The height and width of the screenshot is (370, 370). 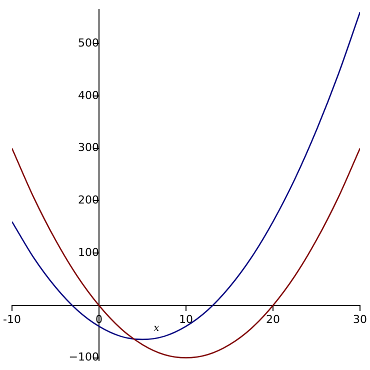 What do you see at coordinates (88, 147) in the screenshot?
I see `y-tick-label: 300` at bounding box center [88, 147].